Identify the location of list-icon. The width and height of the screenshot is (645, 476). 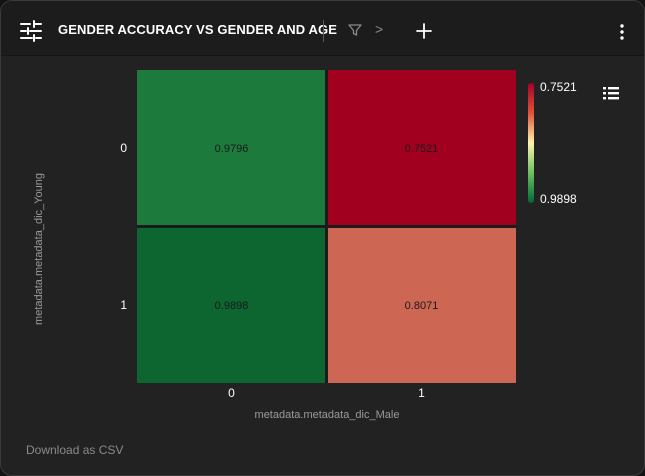
(611, 93).